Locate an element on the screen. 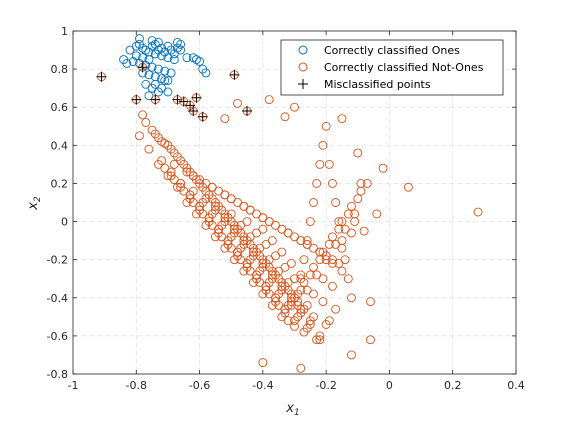  y-tick-label: 0.4 is located at coordinates (60, 145).